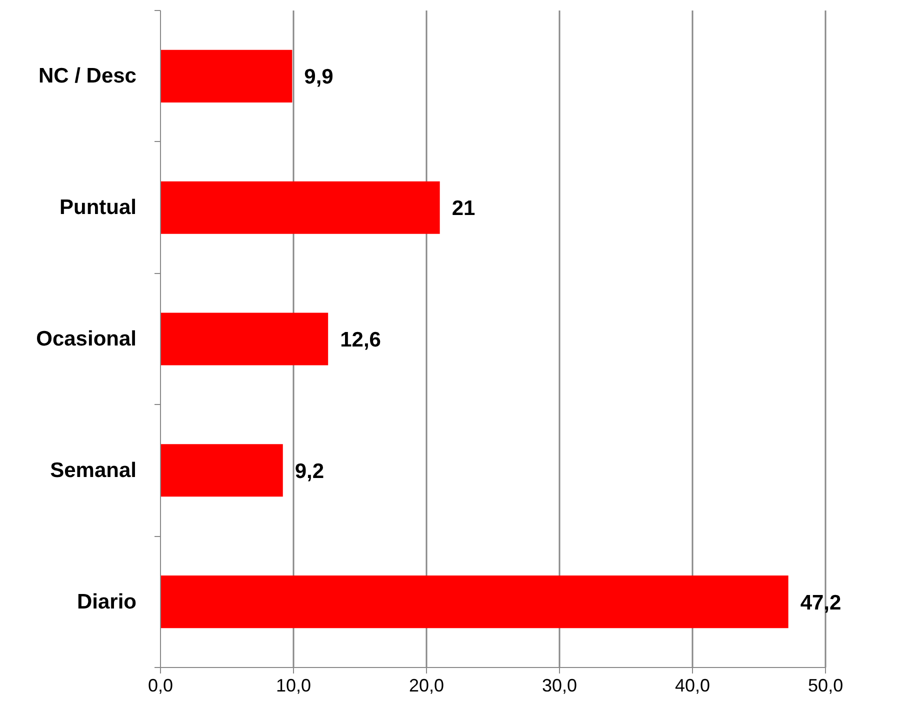  I want to click on x-tick-label: 10,0, so click(294, 686).